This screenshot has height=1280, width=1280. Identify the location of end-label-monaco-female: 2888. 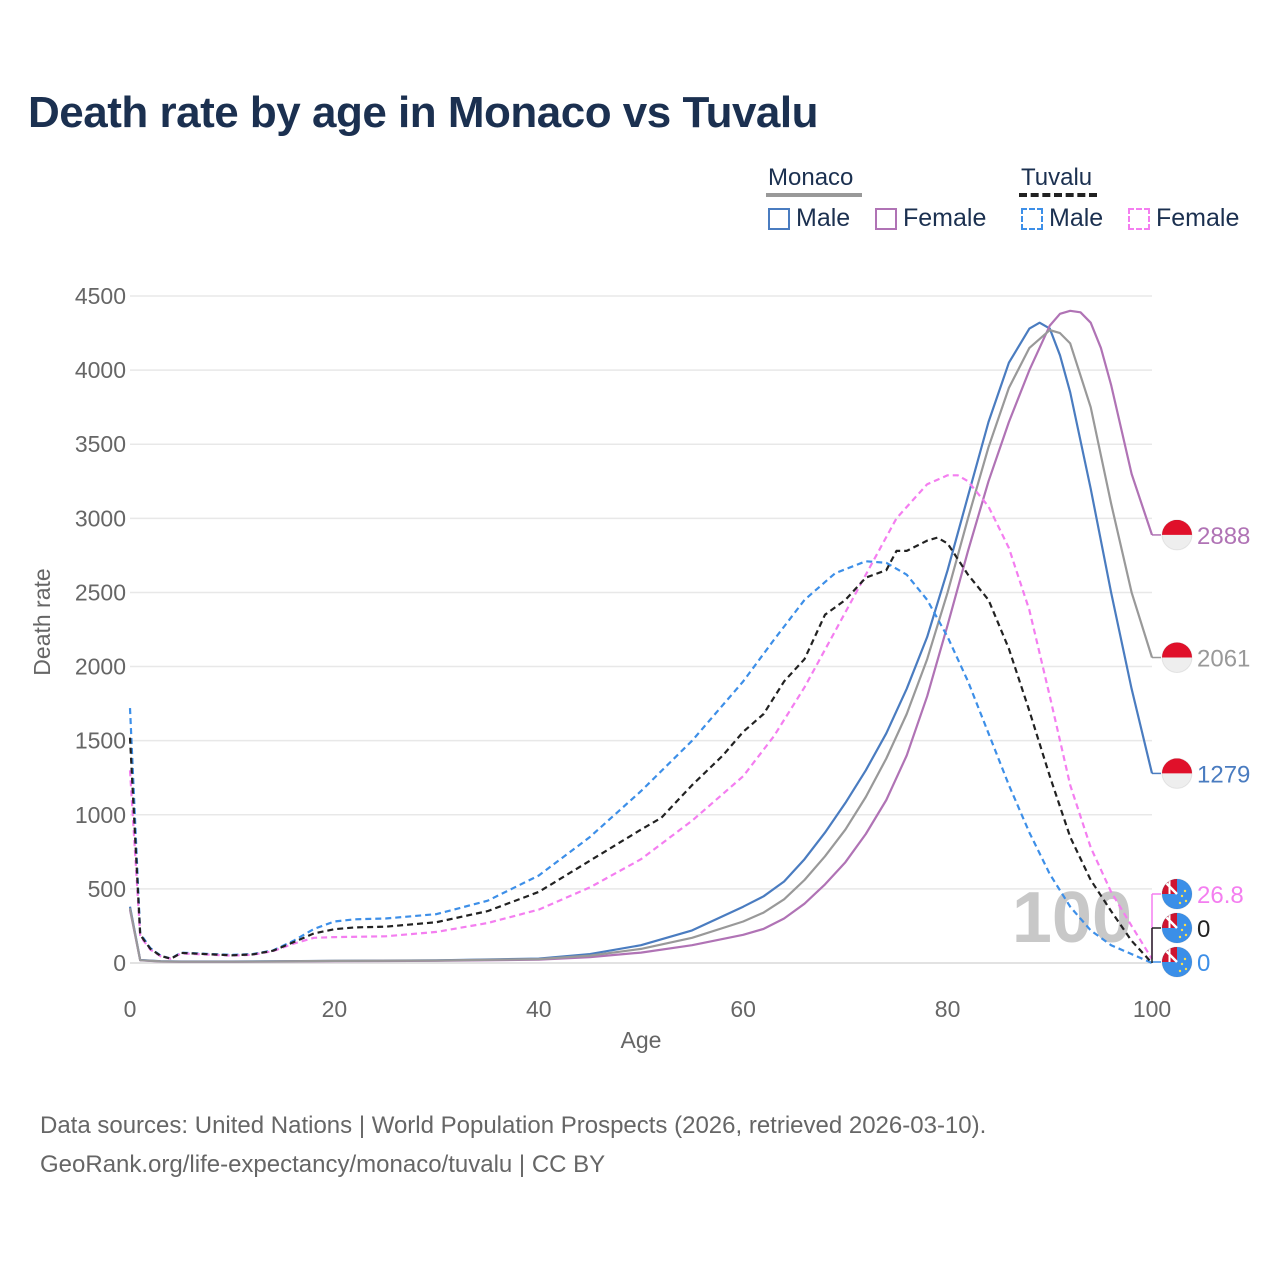
(1223, 536).